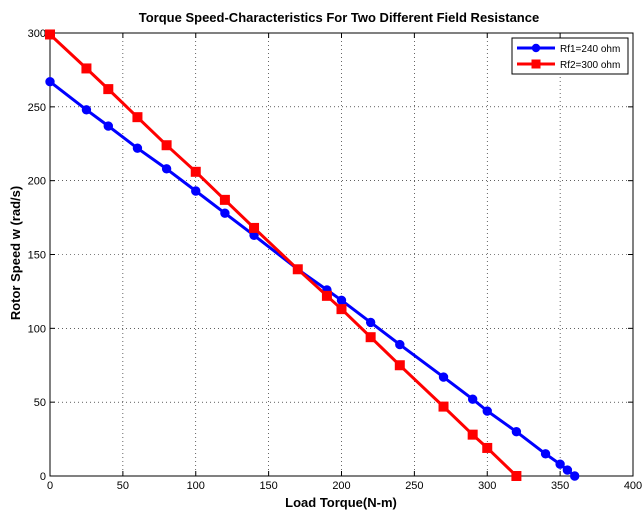  I want to click on x-axis-label: Load Torque(N-m), so click(341, 502).